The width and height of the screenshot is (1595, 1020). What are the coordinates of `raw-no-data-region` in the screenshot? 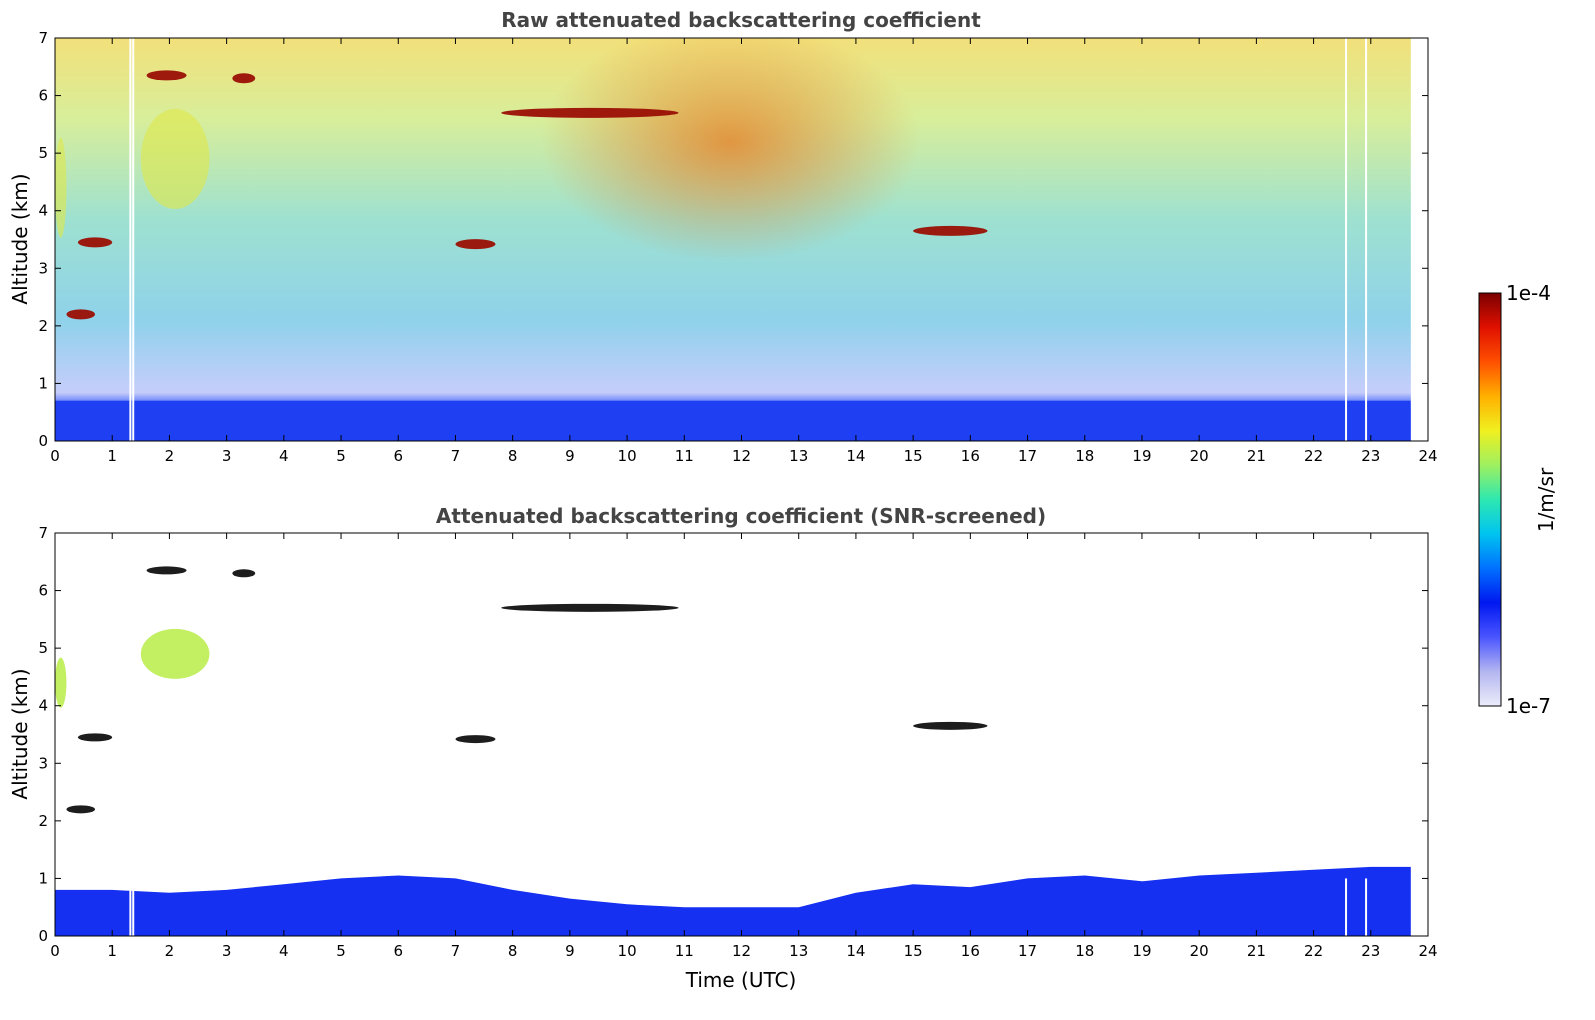 It's located at (1419, 239).